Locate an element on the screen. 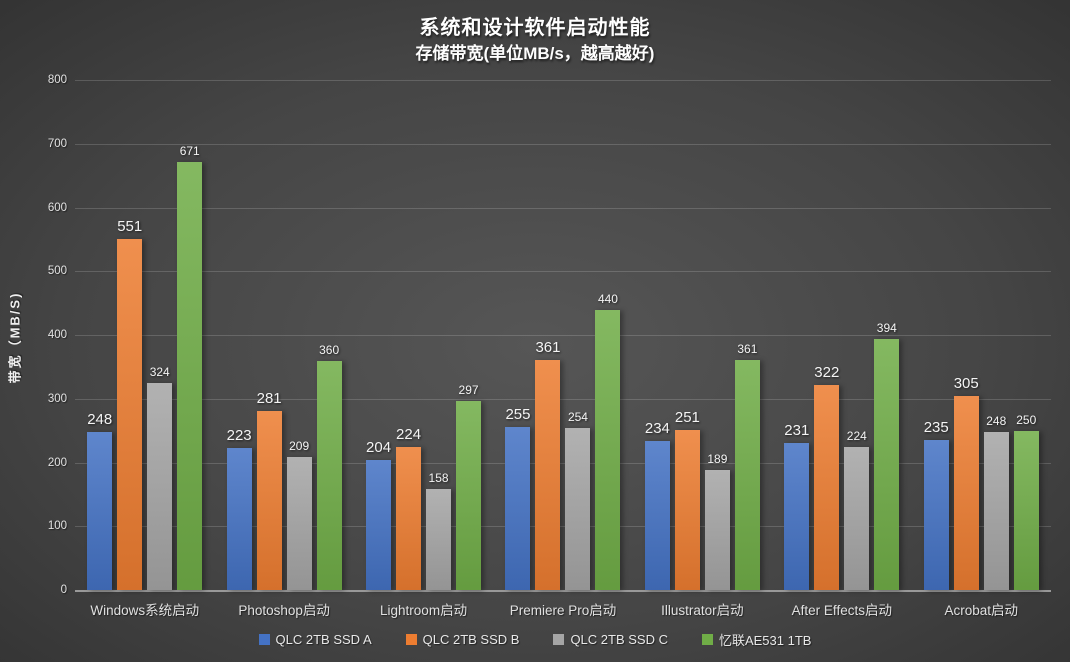 The height and width of the screenshot is (662, 1070). legend-item: 忆联AE531 1TB is located at coordinates (756, 639).